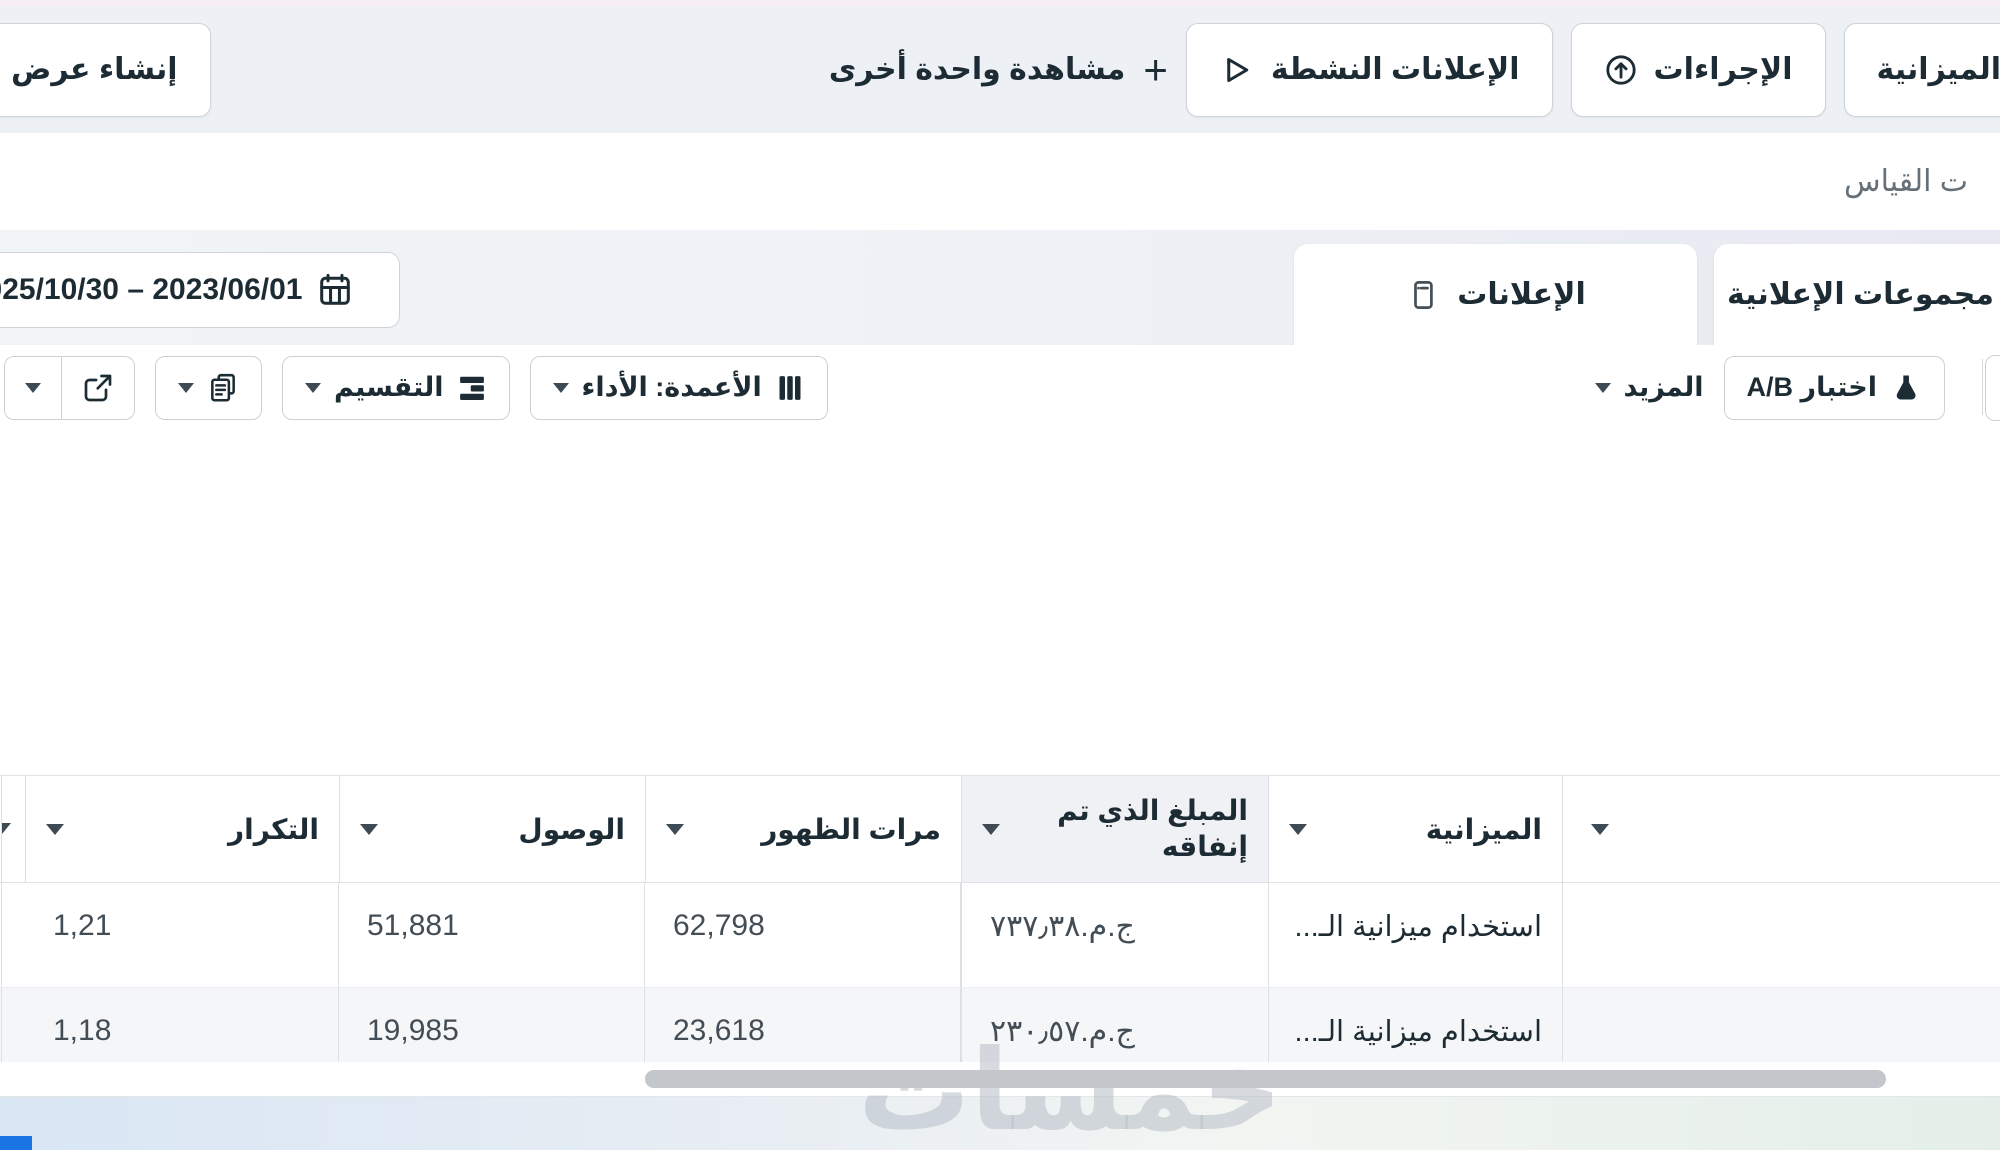 The width and height of the screenshot is (2000, 1150). I want to click on column-header-name, so click(1781, 829).